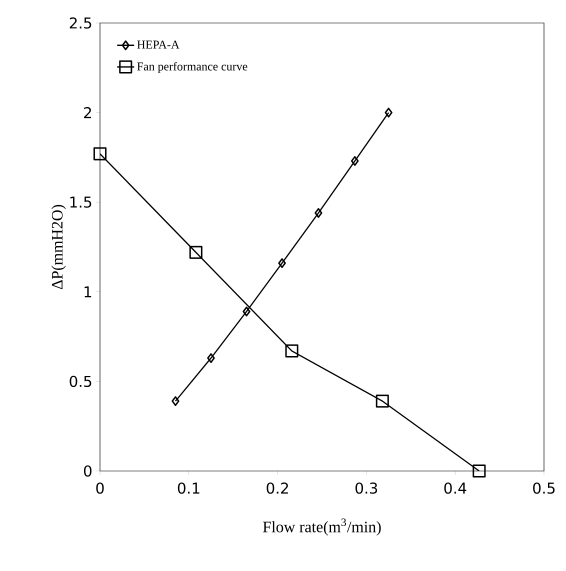 This screenshot has width=566, height=571. Describe the element at coordinates (81, 382) in the screenshot. I see `y-tick-label: 0.5` at that location.